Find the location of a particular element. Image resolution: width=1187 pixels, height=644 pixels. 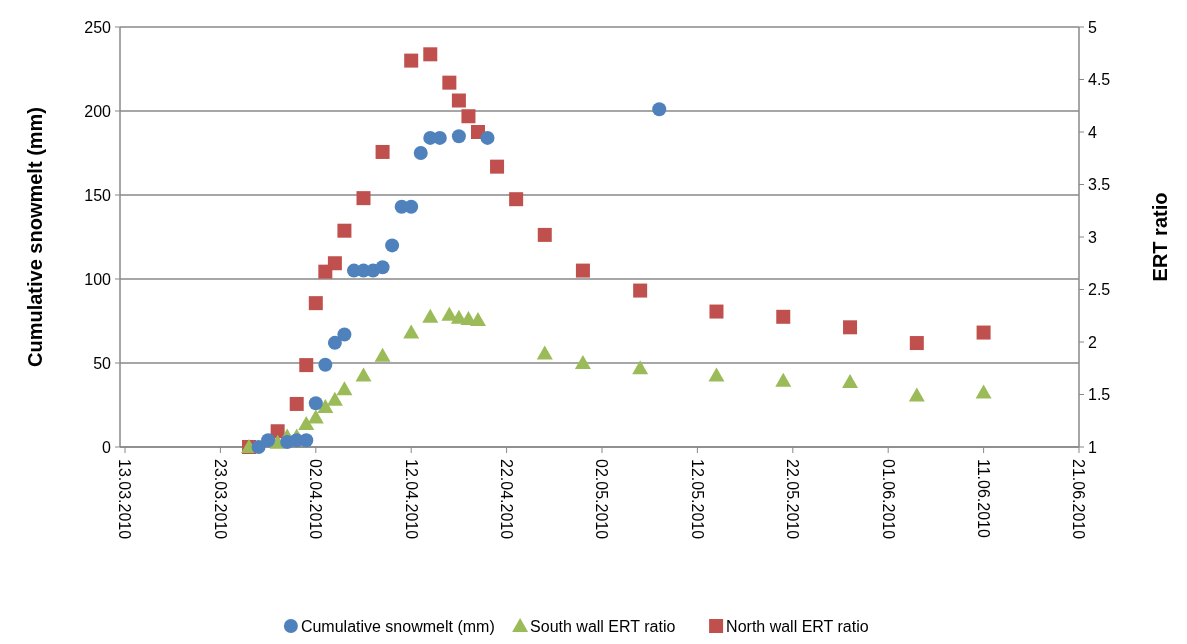

y-tick-label: 0 is located at coordinates (107, 447).